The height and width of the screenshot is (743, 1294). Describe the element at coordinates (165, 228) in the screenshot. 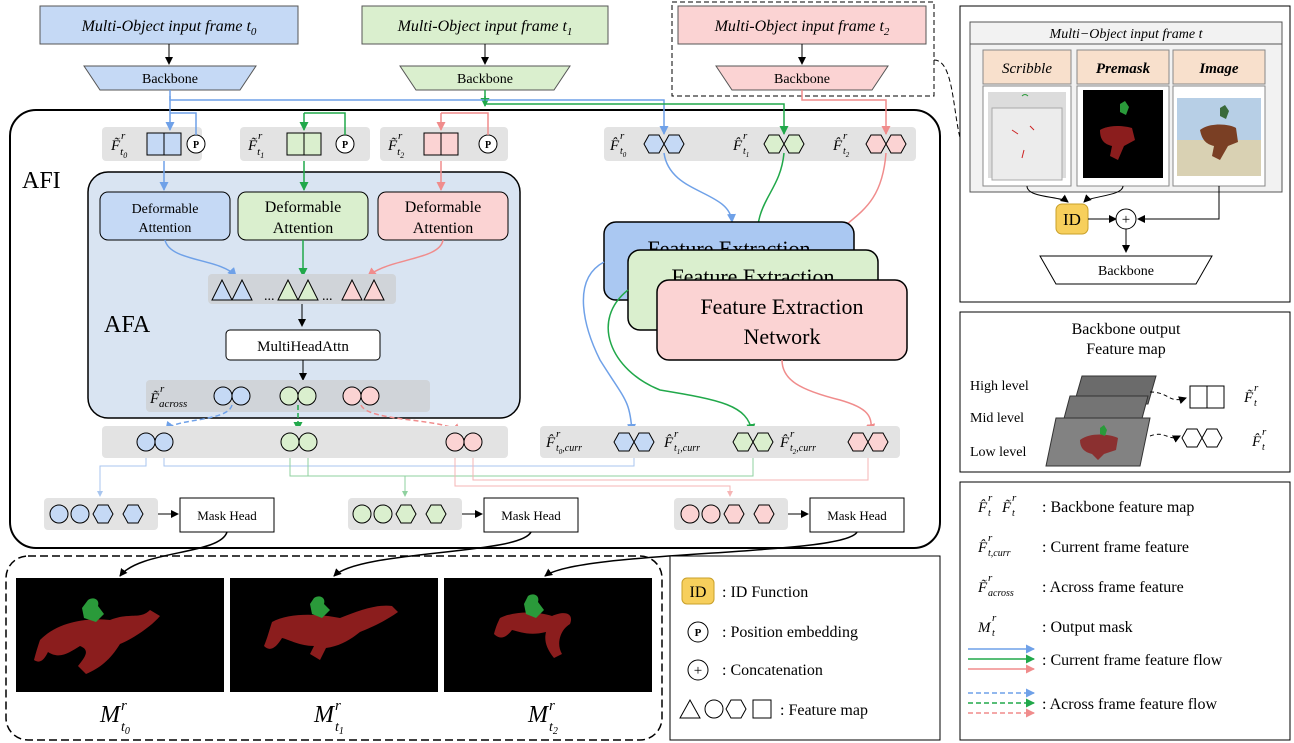

I see `svg-text: Attention` at that location.